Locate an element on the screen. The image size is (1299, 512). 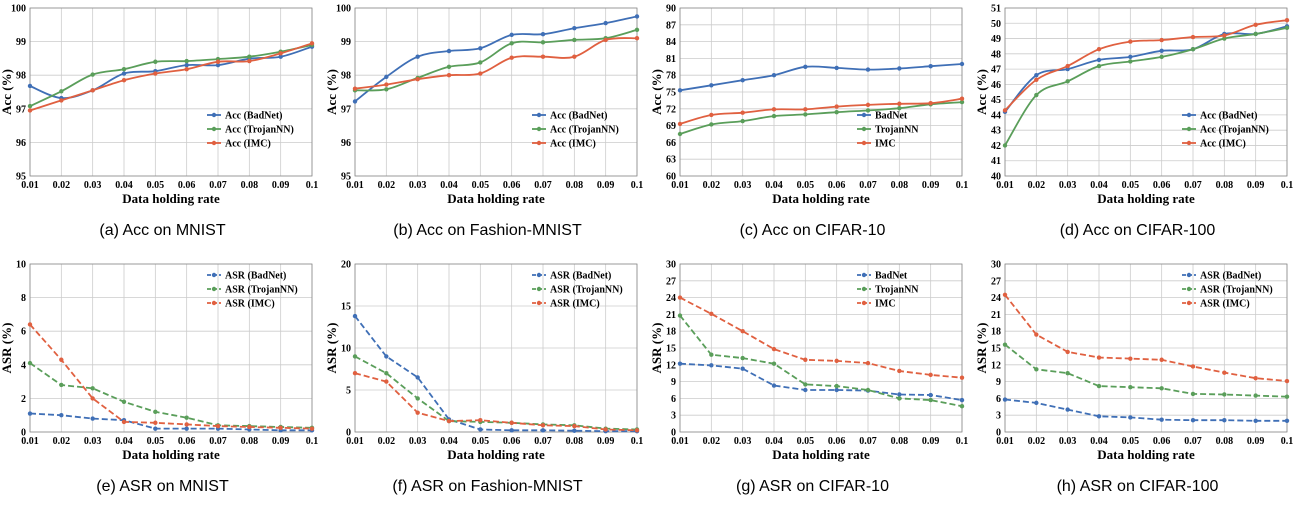
y-tick-label: 44 is located at coordinates (996, 115).